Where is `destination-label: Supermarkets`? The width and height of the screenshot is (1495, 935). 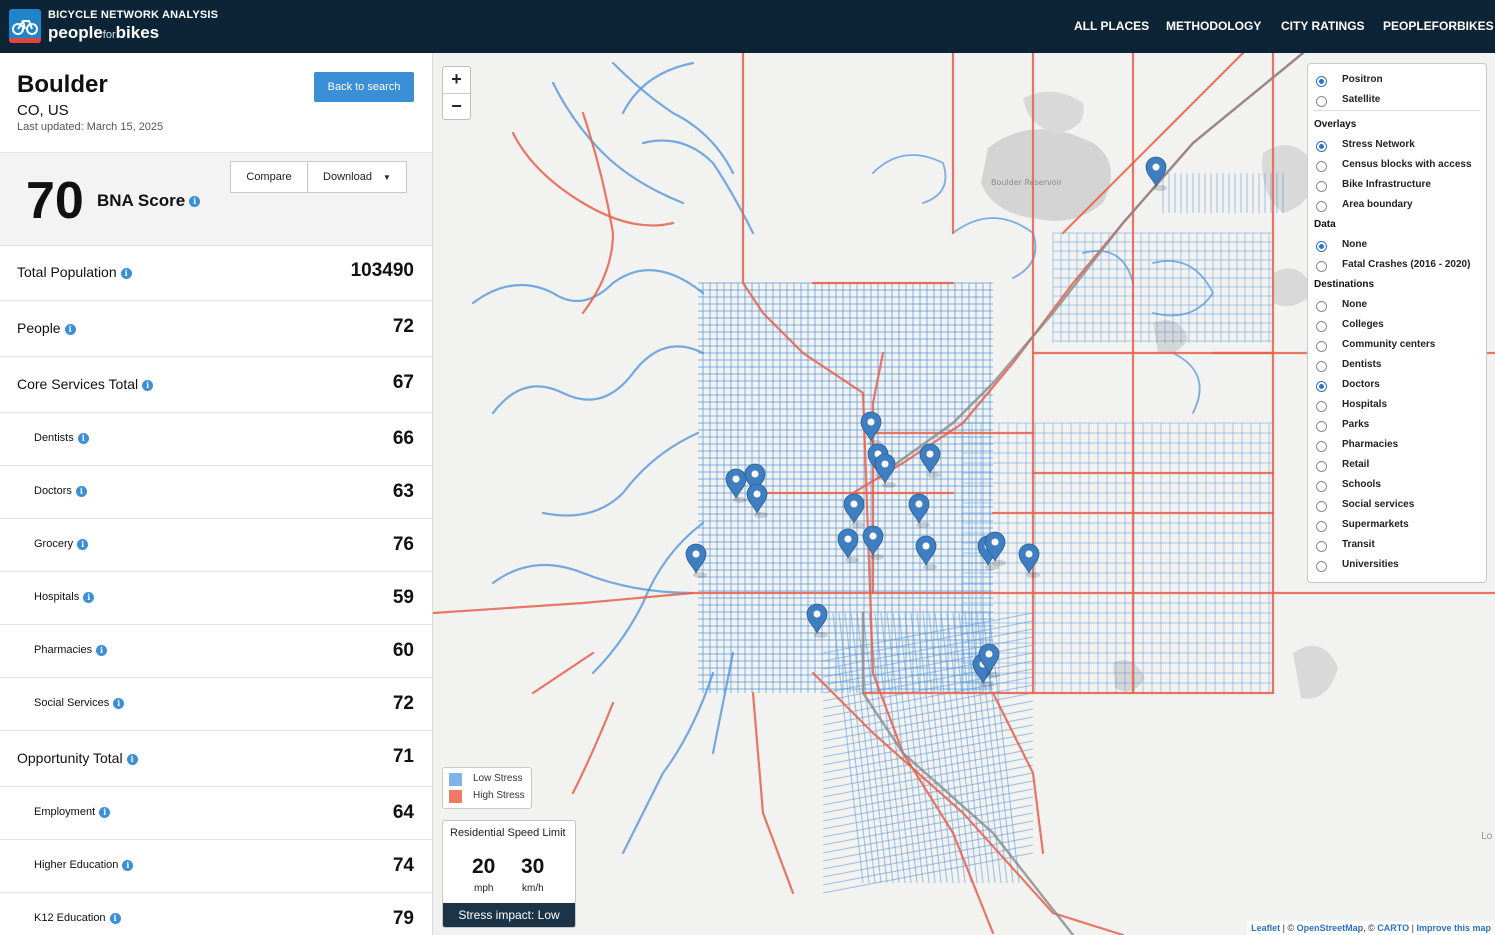
destination-label: Supermarkets is located at coordinates (1375, 524).